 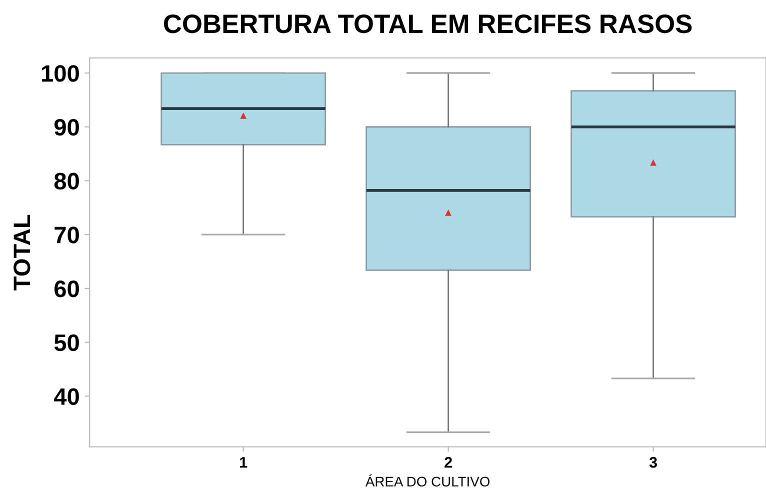 What do you see at coordinates (66, 235) in the screenshot?
I see `y-tick-label: 70` at bounding box center [66, 235].